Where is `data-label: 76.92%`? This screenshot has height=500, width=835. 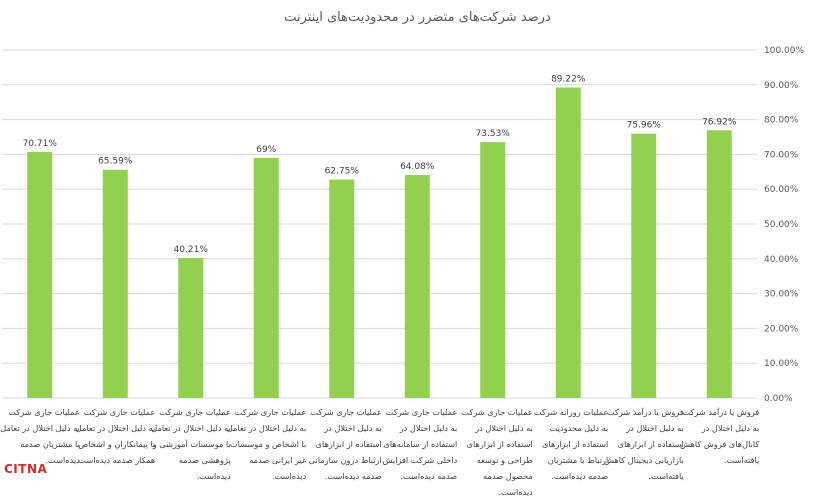 data-label: 76.92% is located at coordinates (719, 122).